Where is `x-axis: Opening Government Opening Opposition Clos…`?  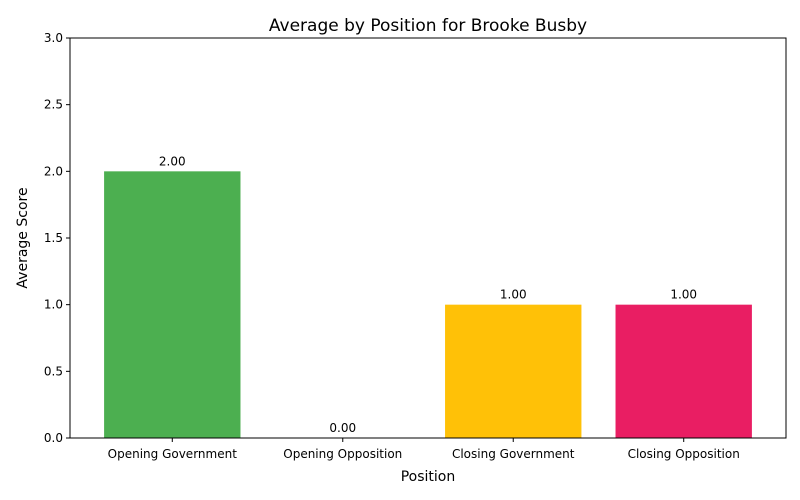
x-axis: Opening Government Opening Opposition Clos… is located at coordinates (424, 449).